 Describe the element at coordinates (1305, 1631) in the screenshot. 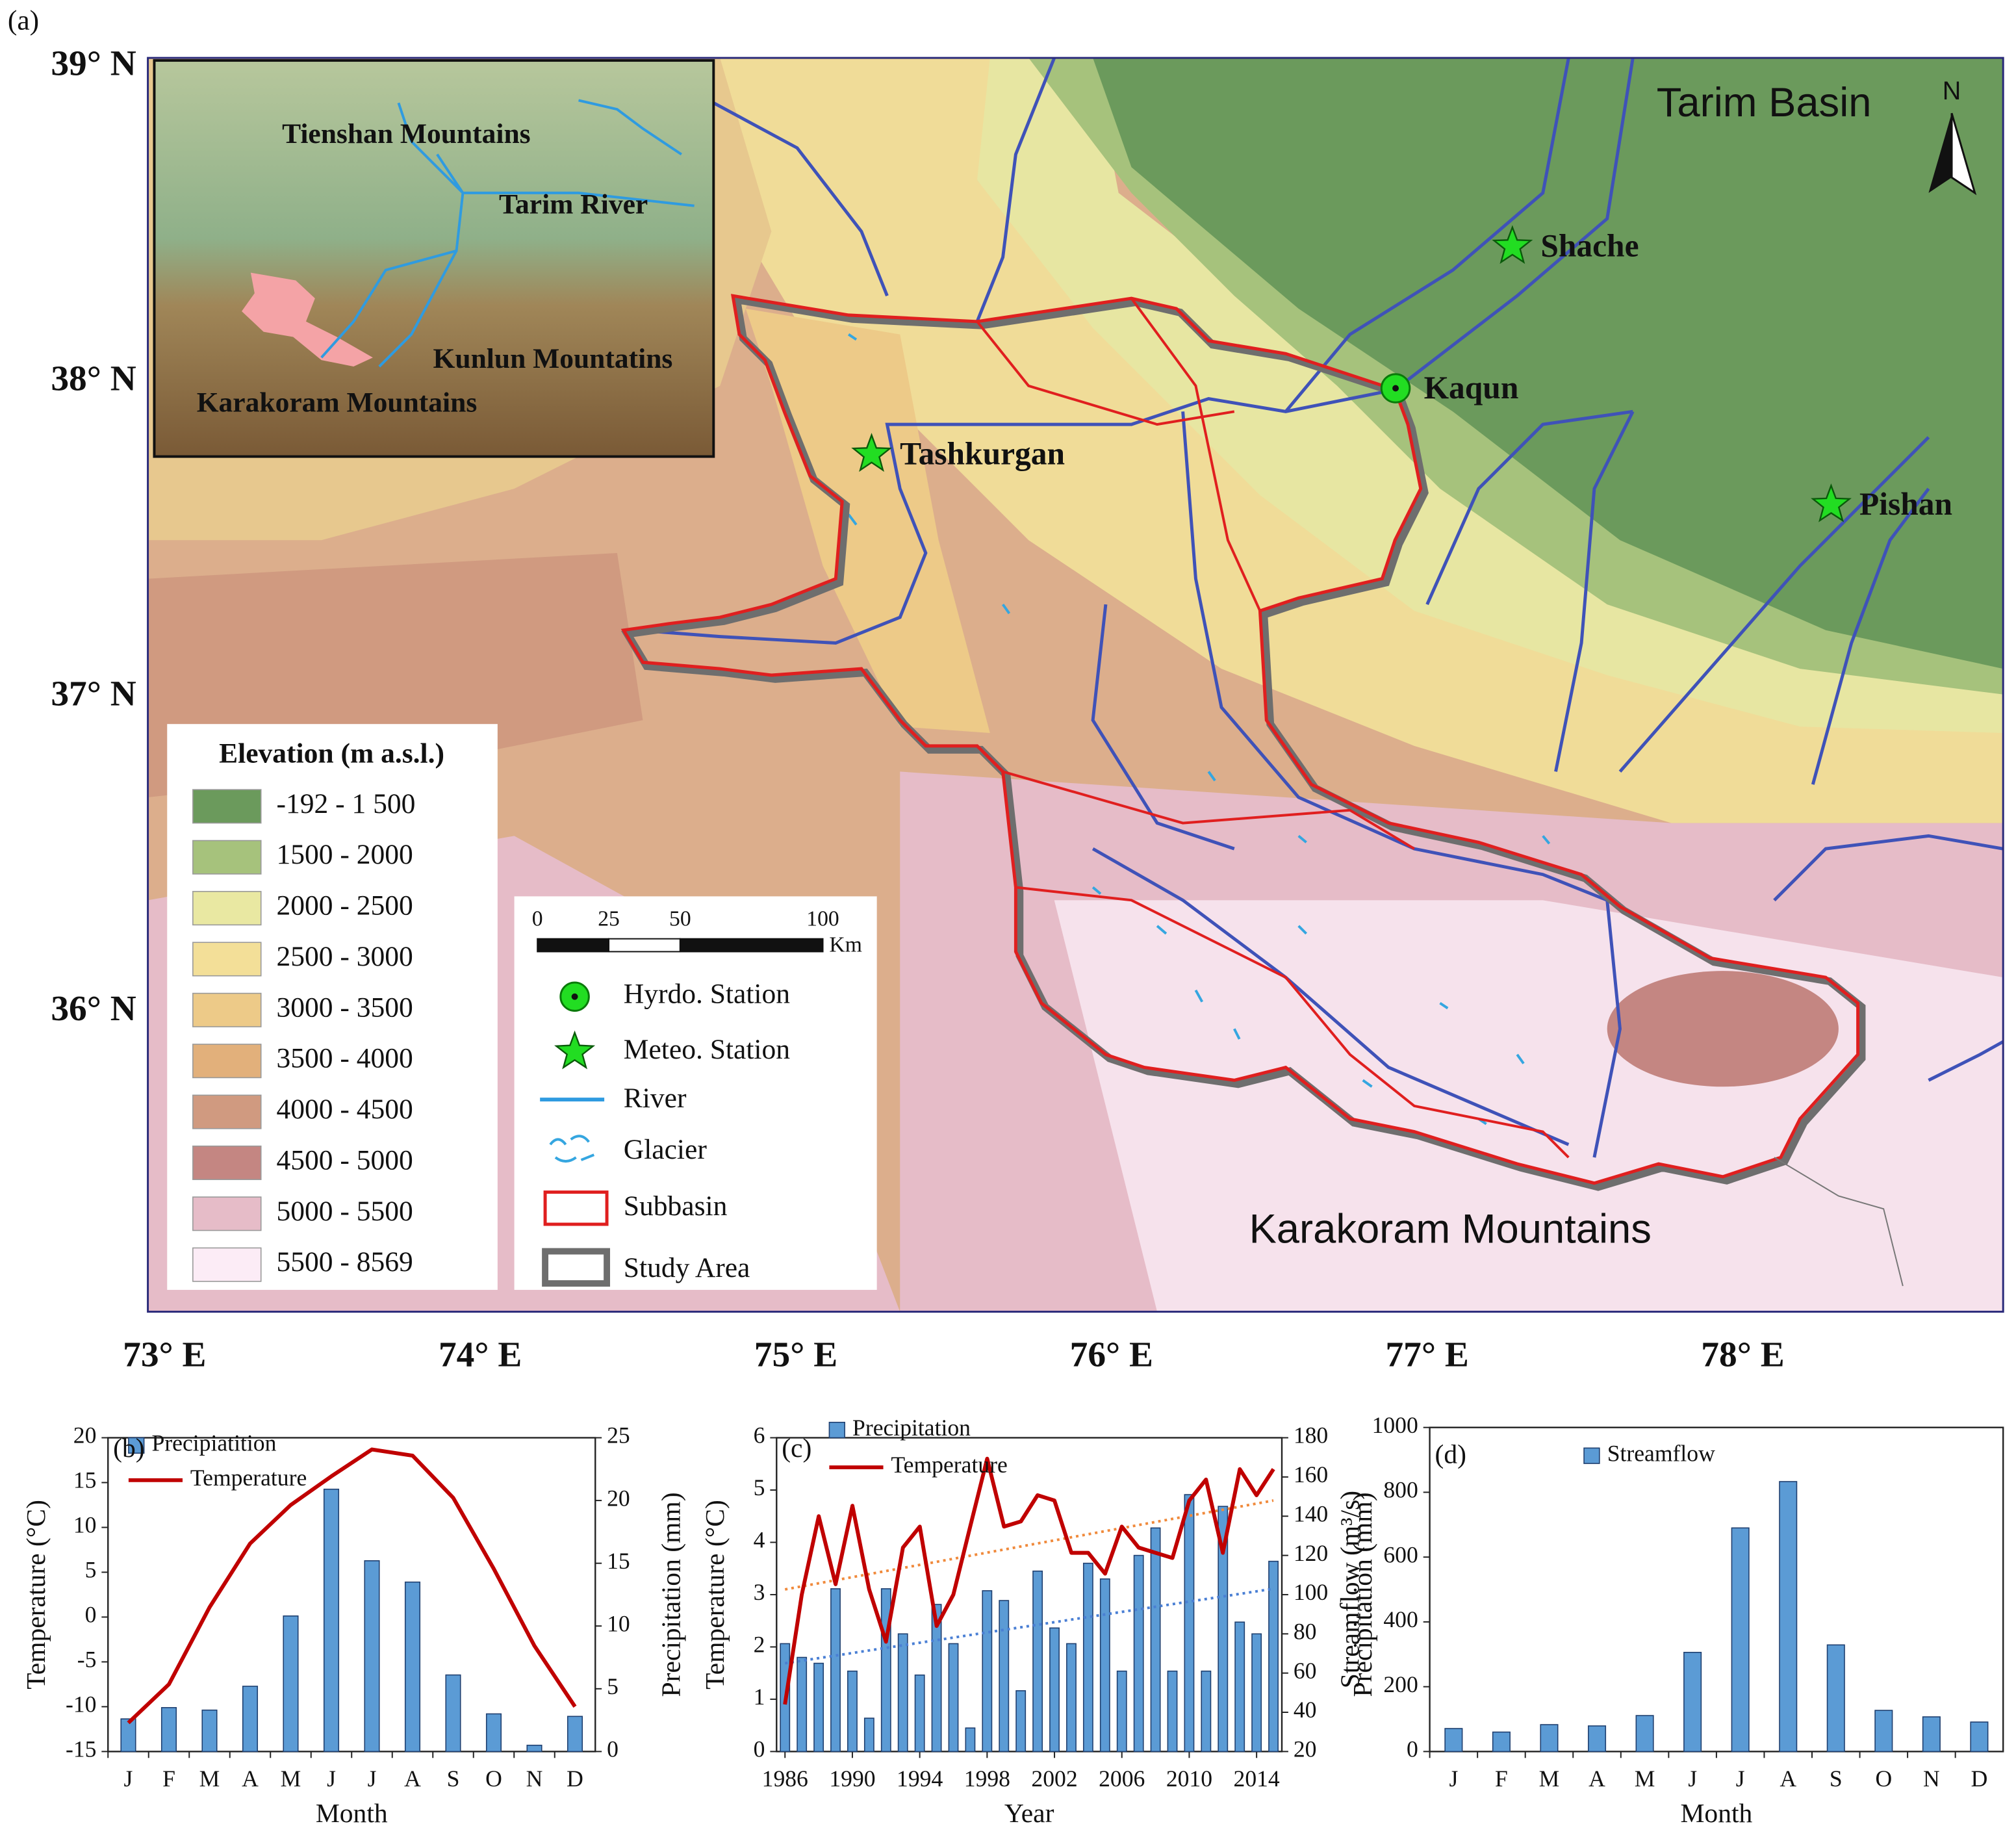

I see `y2-tick-label: 80` at that location.